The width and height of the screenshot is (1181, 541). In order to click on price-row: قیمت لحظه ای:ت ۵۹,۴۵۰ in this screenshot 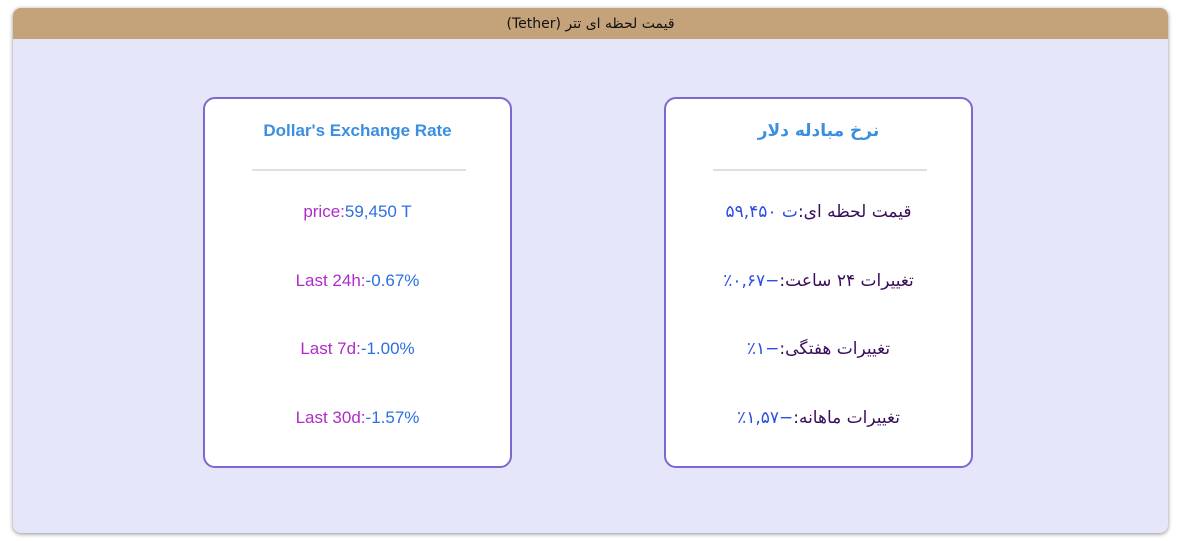, I will do `click(818, 212)`.